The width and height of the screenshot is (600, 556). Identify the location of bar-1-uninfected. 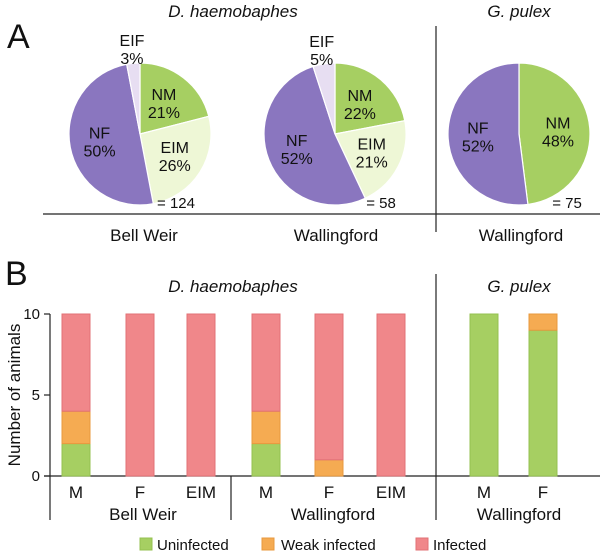
(76, 460).